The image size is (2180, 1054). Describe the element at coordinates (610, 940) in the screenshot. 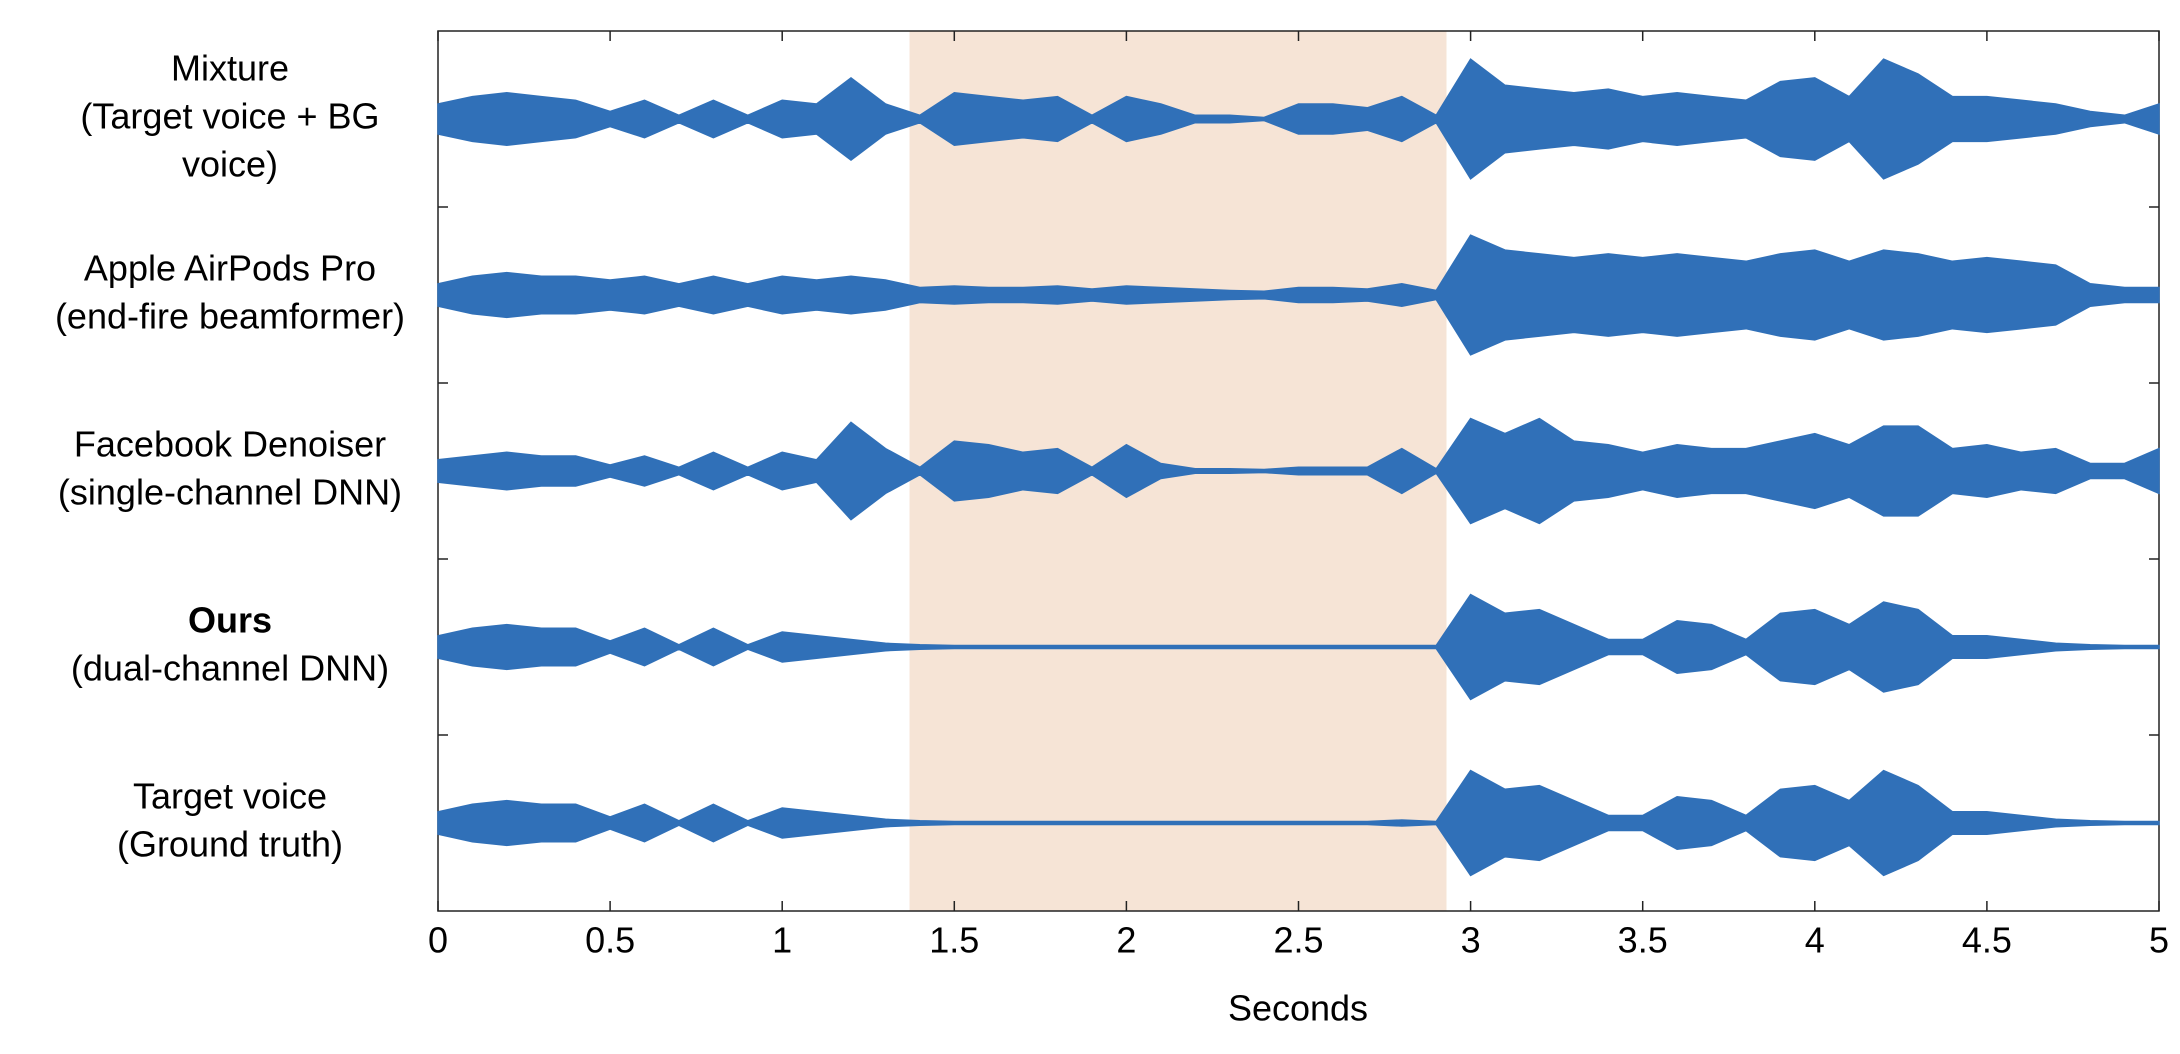

I see `x-tick-label: 0.5` at that location.